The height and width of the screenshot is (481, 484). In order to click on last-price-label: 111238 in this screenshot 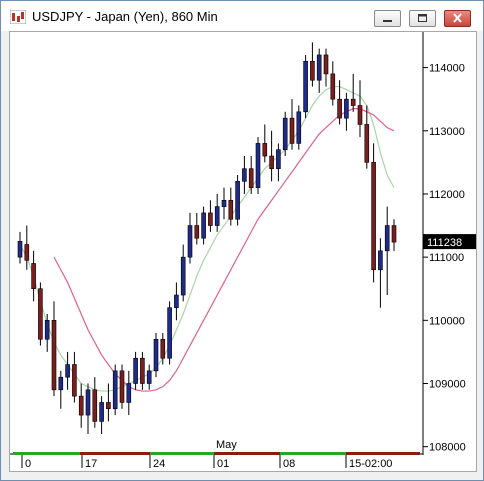, I will do `click(449, 242)`.